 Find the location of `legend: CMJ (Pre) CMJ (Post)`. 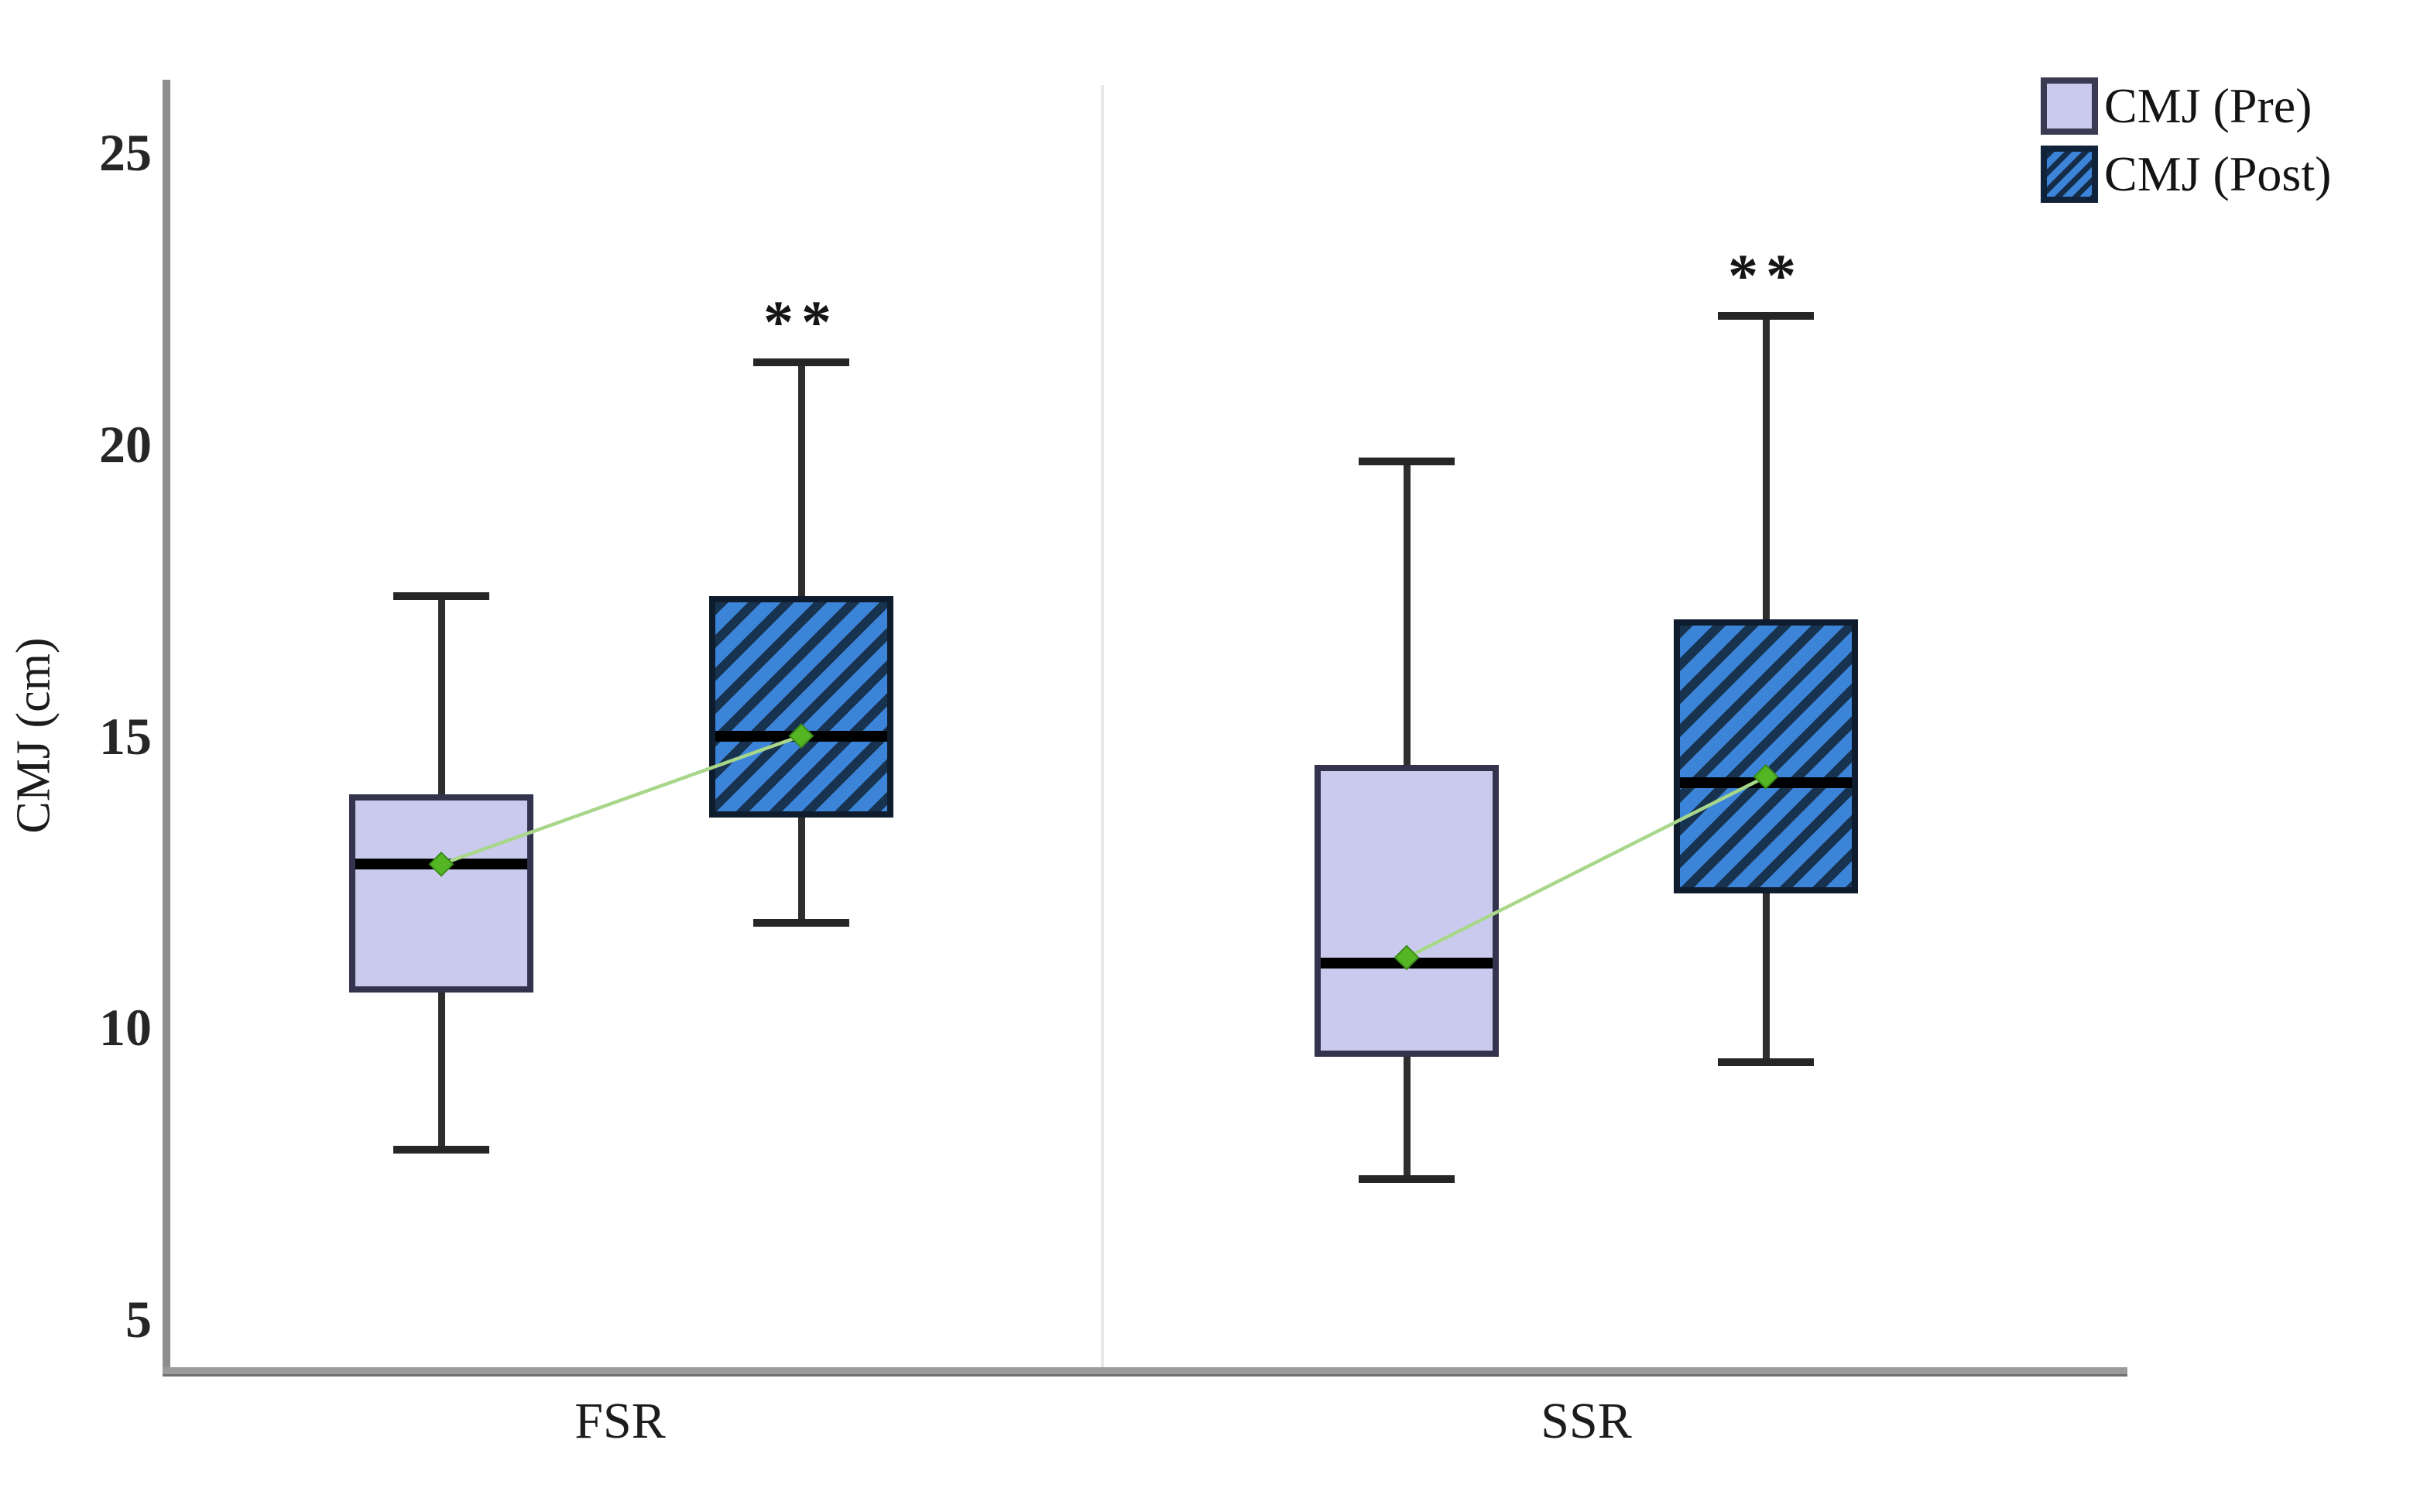

legend: CMJ (Pre) CMJ (Post) is located at coordinates (2186, 145).